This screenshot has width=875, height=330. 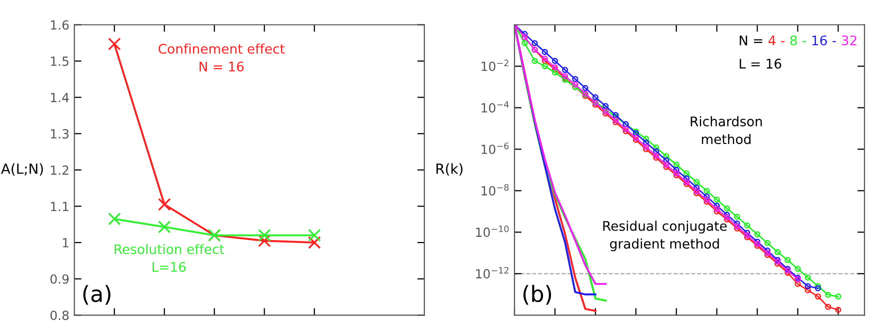 I want to click on legend-title: N =, so click(x=751, y=41).